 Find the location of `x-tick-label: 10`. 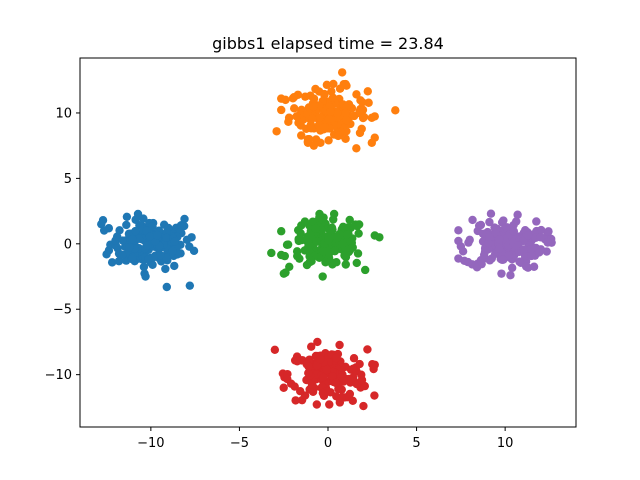

x-tick-label: 10 is located at coordinates (505, 443).